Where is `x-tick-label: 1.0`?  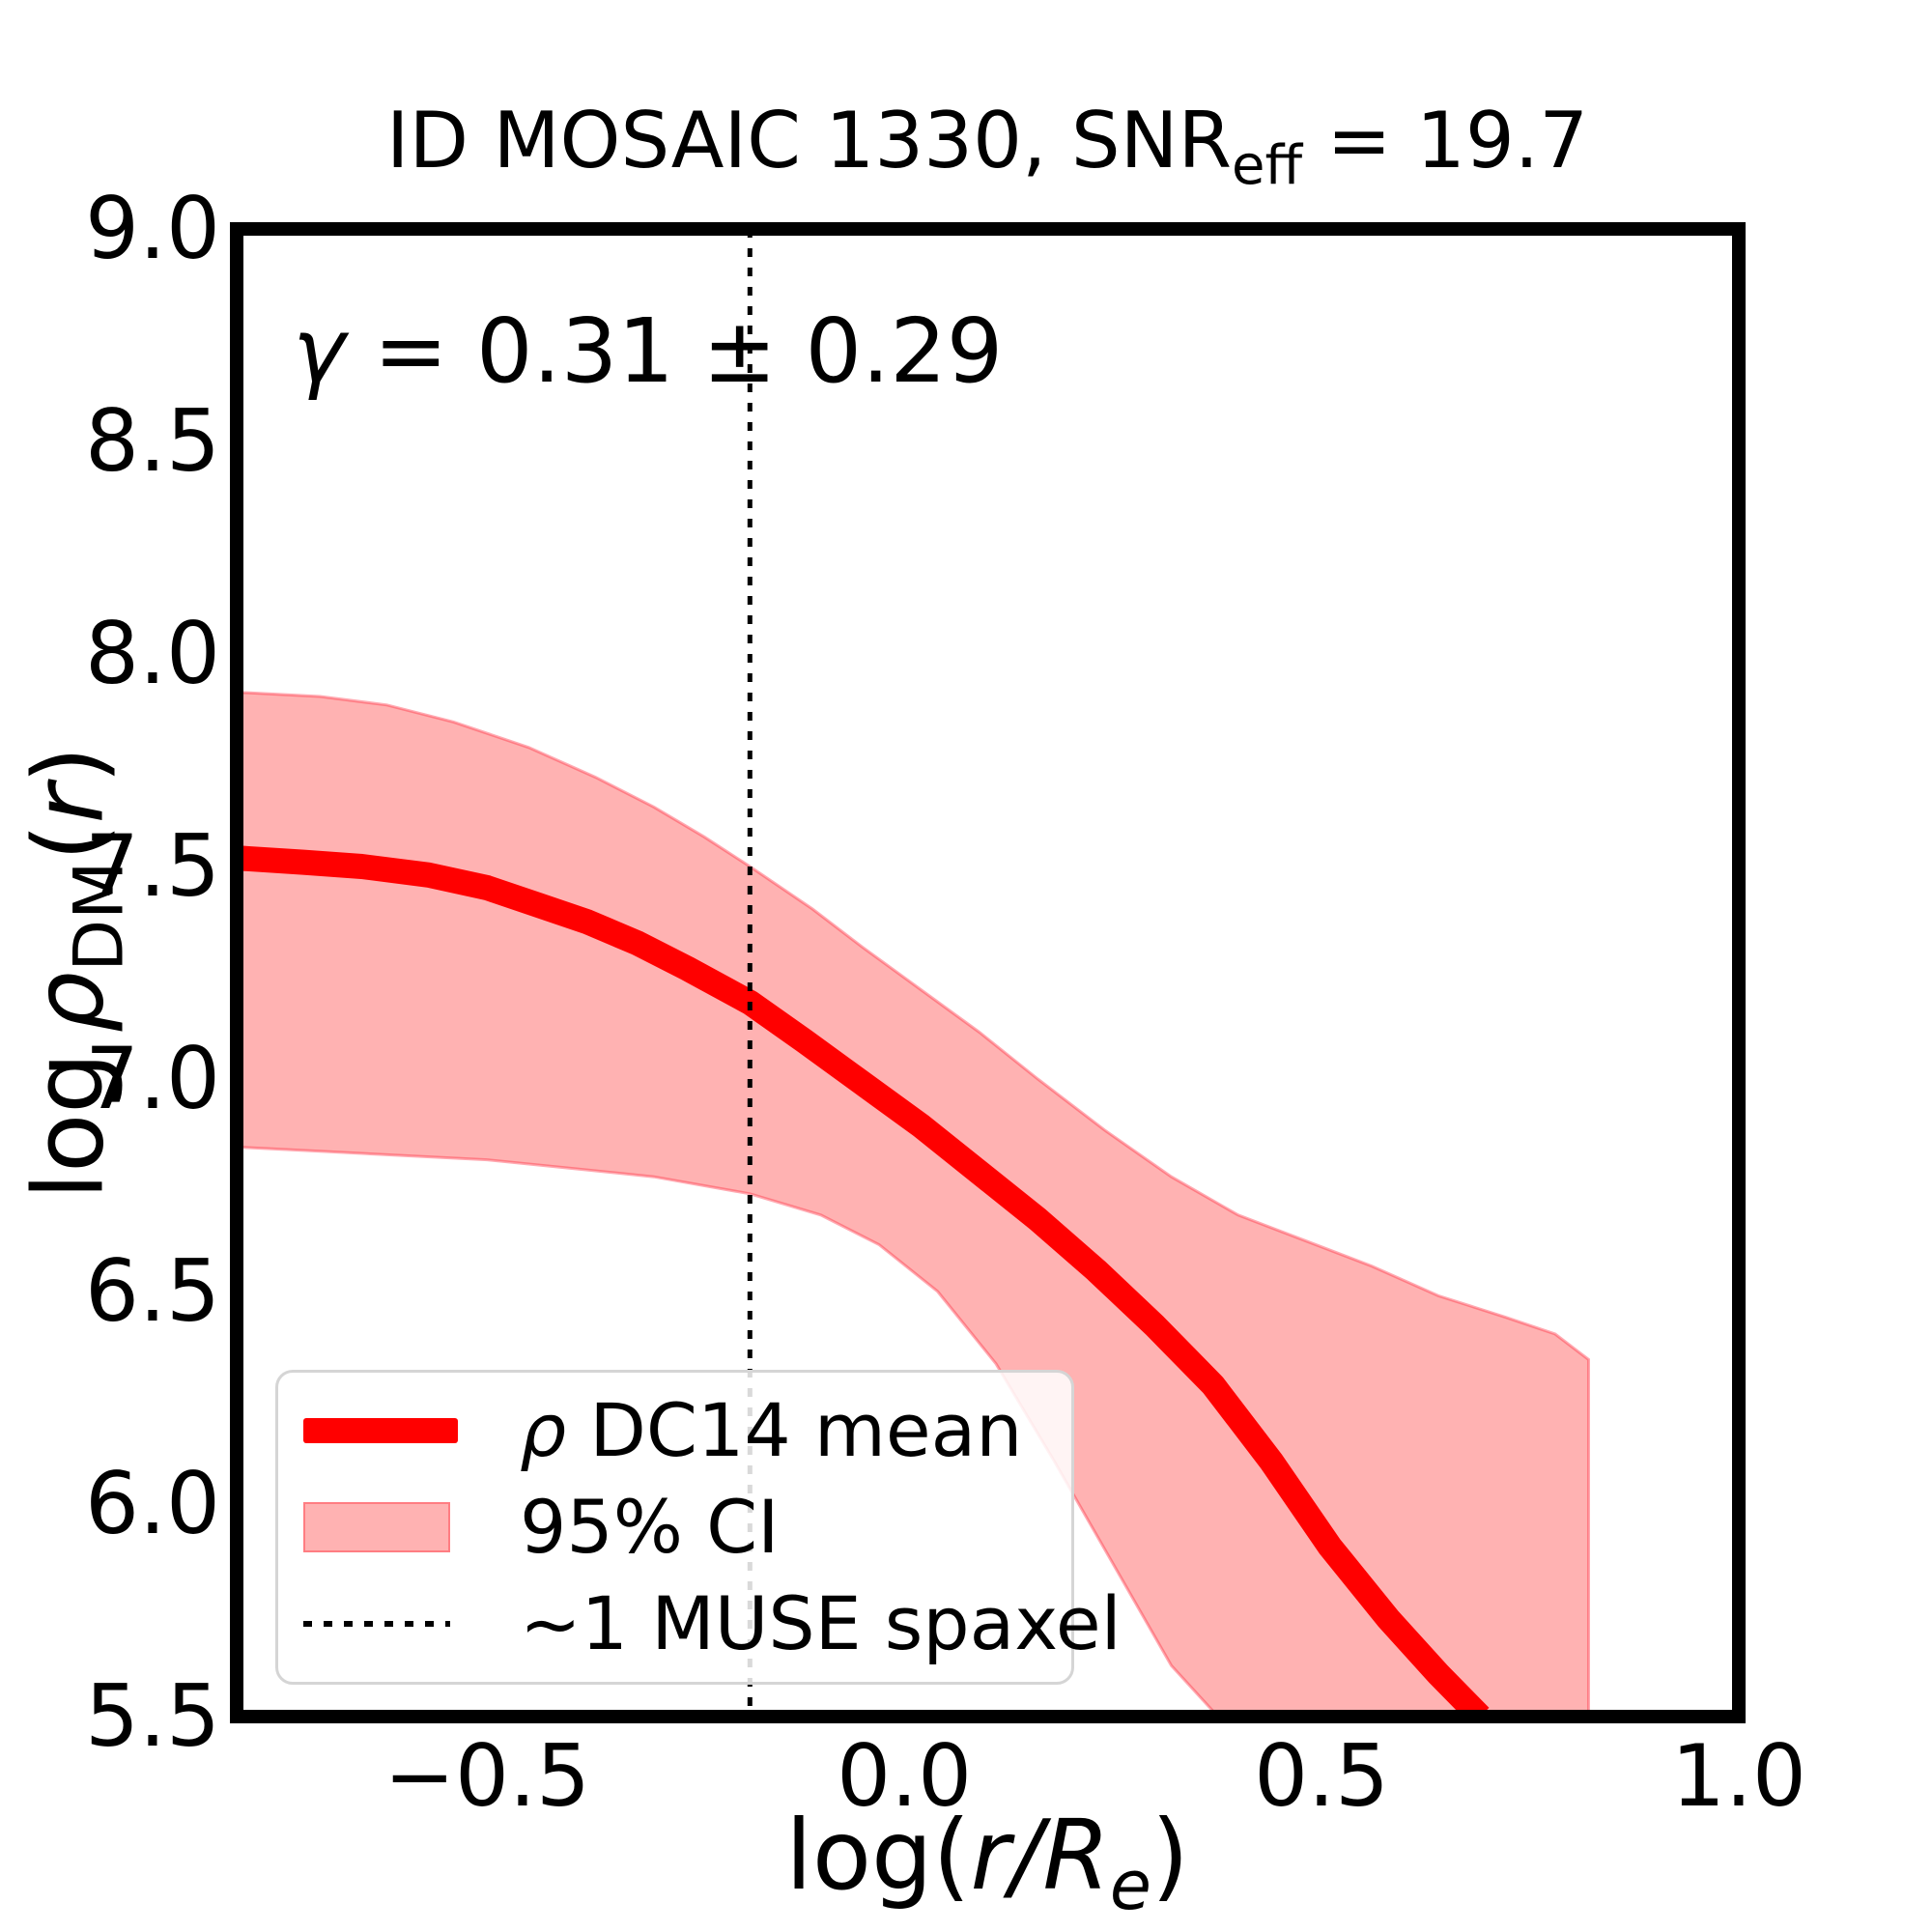 x-tick-label: 1.0 is located at coordinates (1738, 1776).